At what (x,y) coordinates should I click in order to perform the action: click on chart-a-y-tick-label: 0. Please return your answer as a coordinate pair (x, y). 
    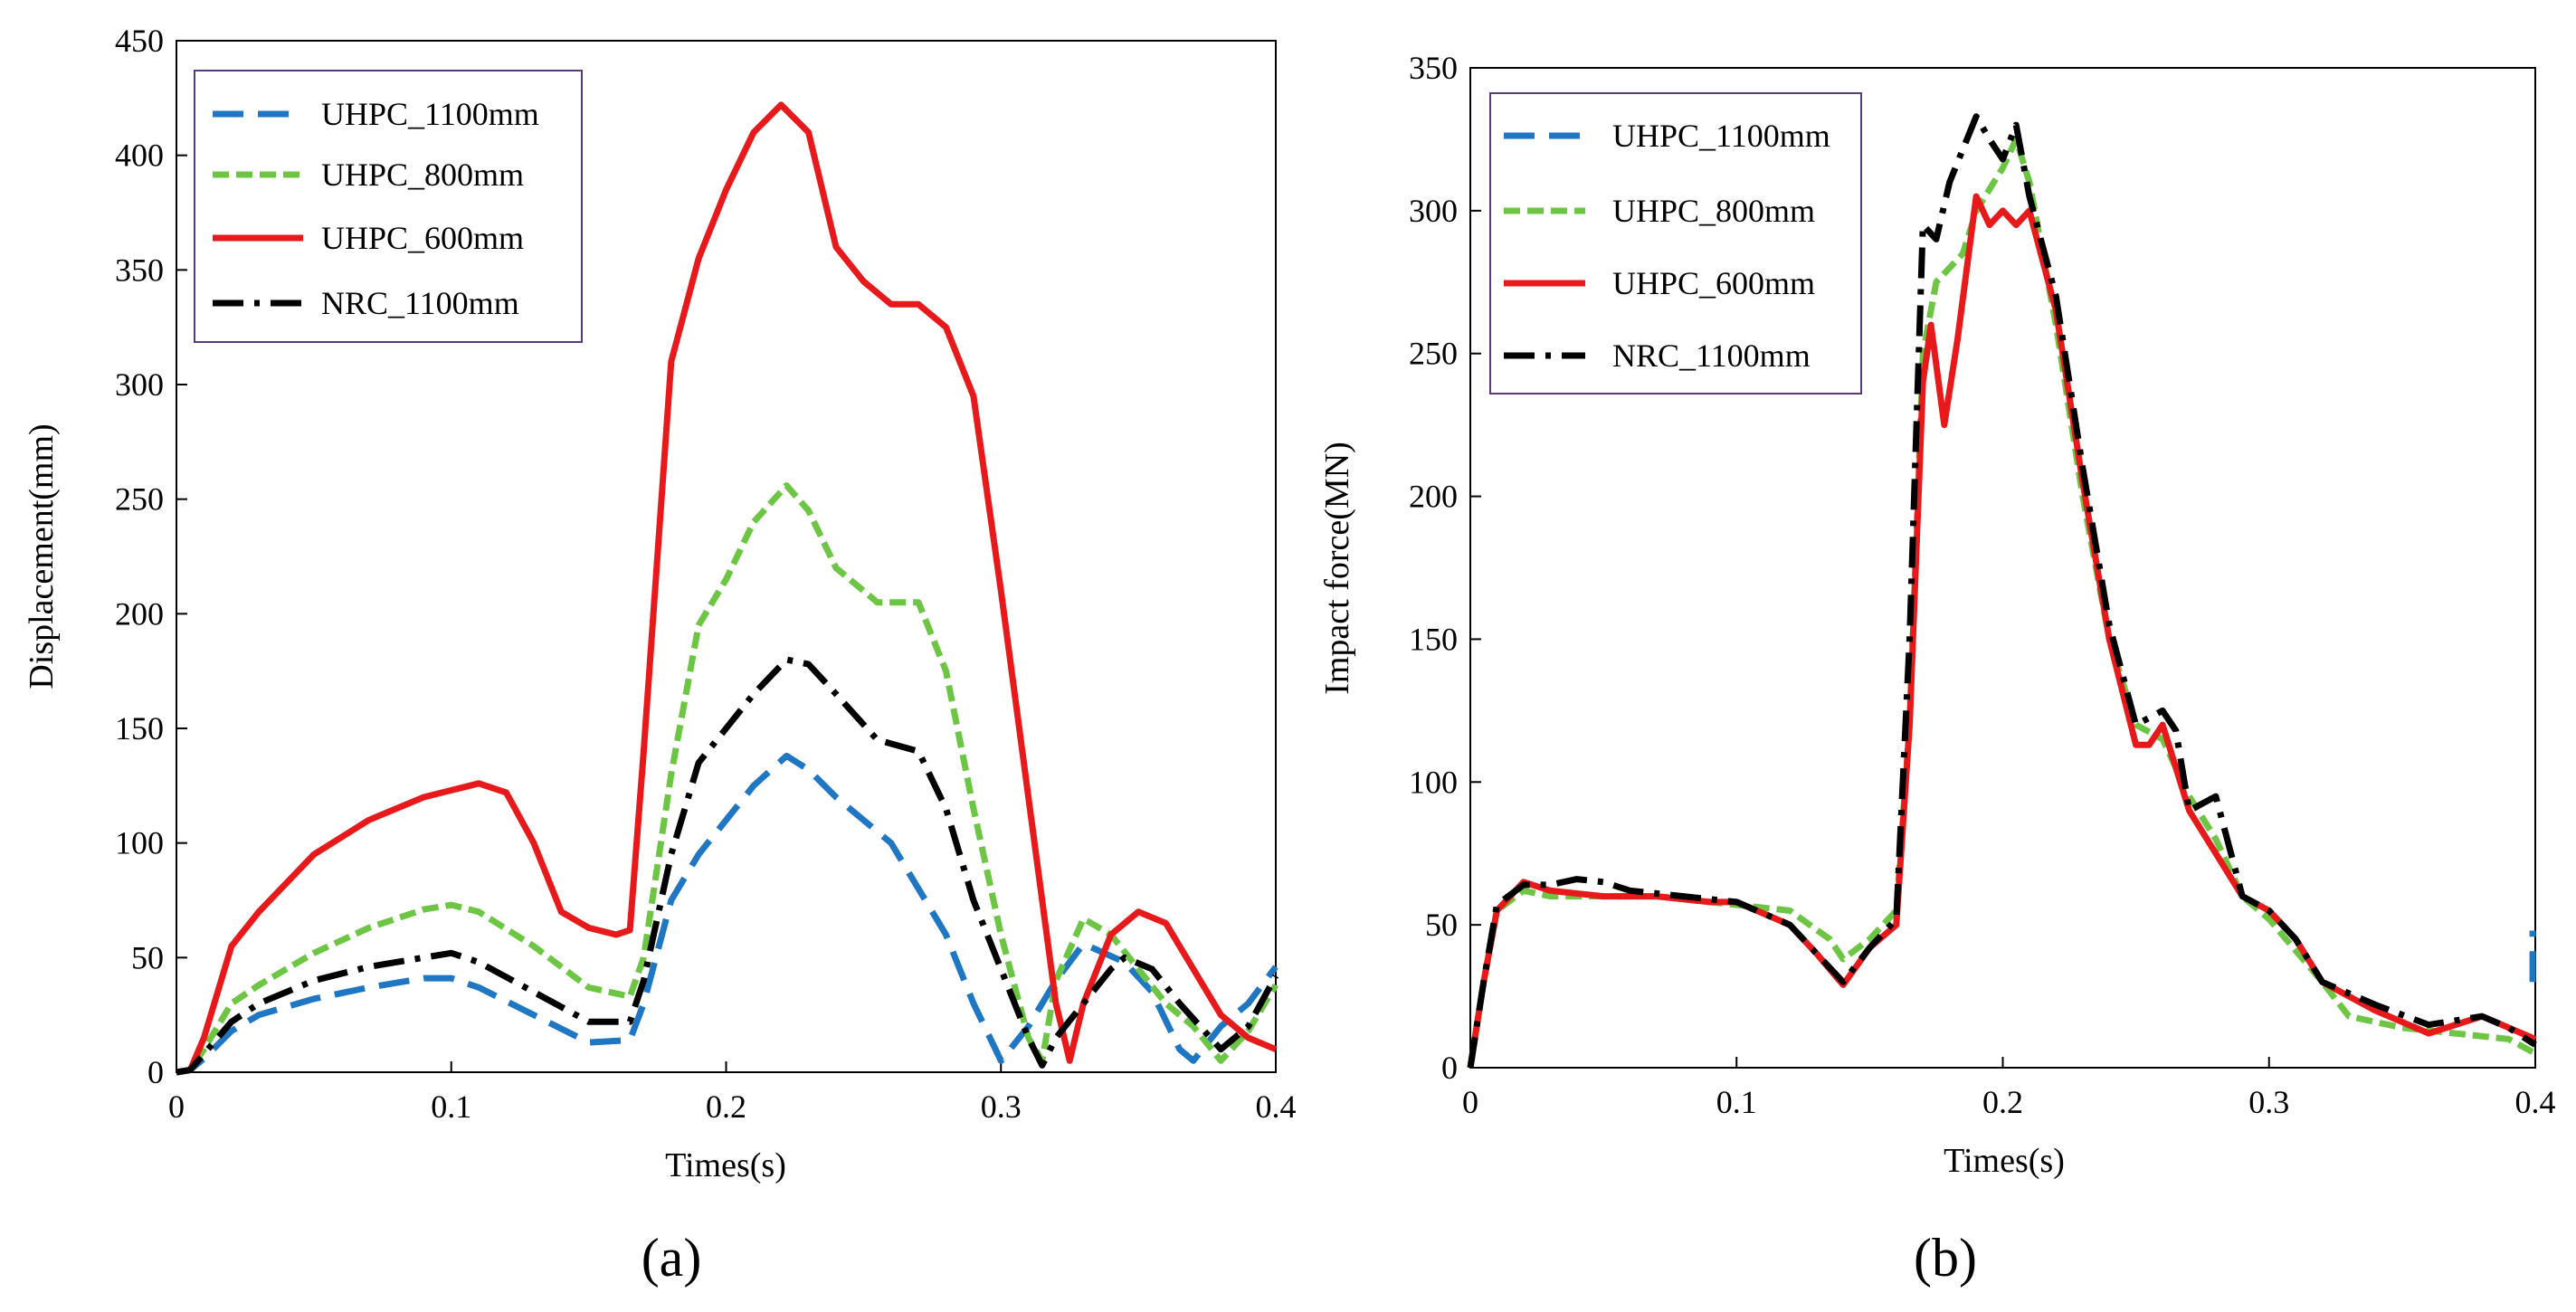
    Looking at the image, I should click on (155, 1072).